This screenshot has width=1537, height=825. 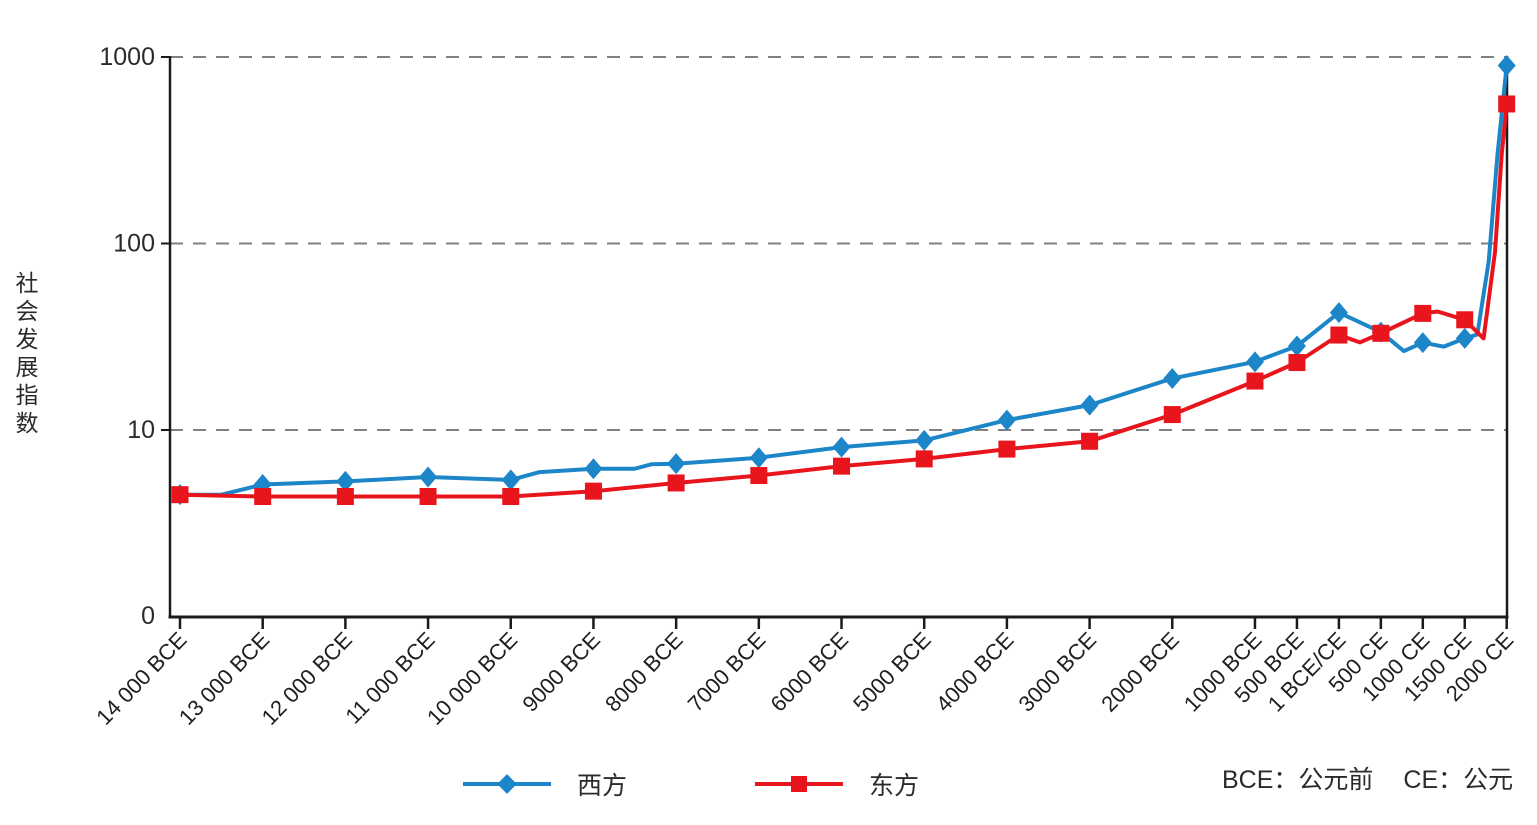 I want to click on y-axis-title: 社会发展指数, so click(x=25, y=355).